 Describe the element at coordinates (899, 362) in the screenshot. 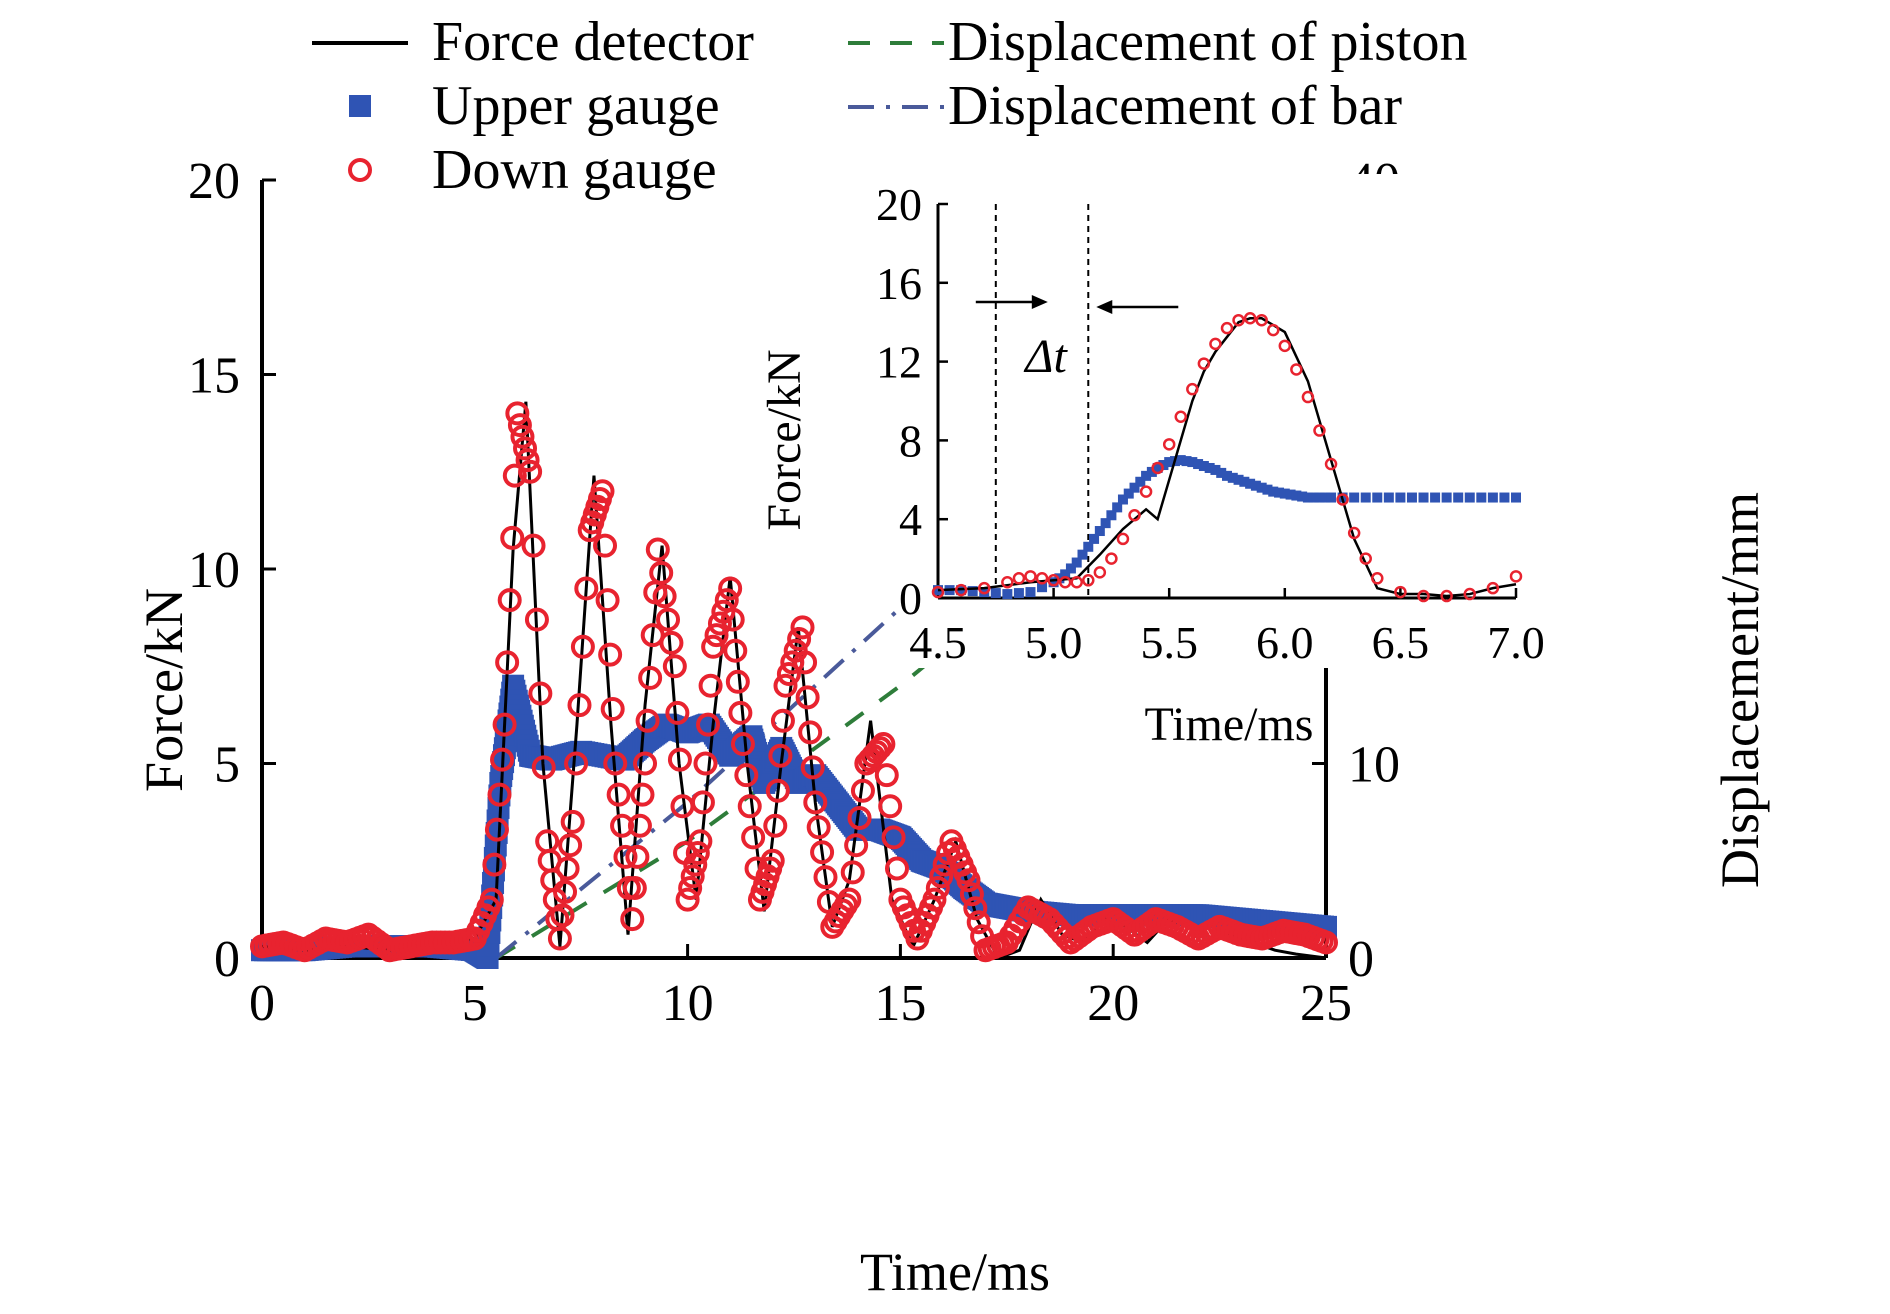

I see `inset-y-tick-label: 12` at that location.